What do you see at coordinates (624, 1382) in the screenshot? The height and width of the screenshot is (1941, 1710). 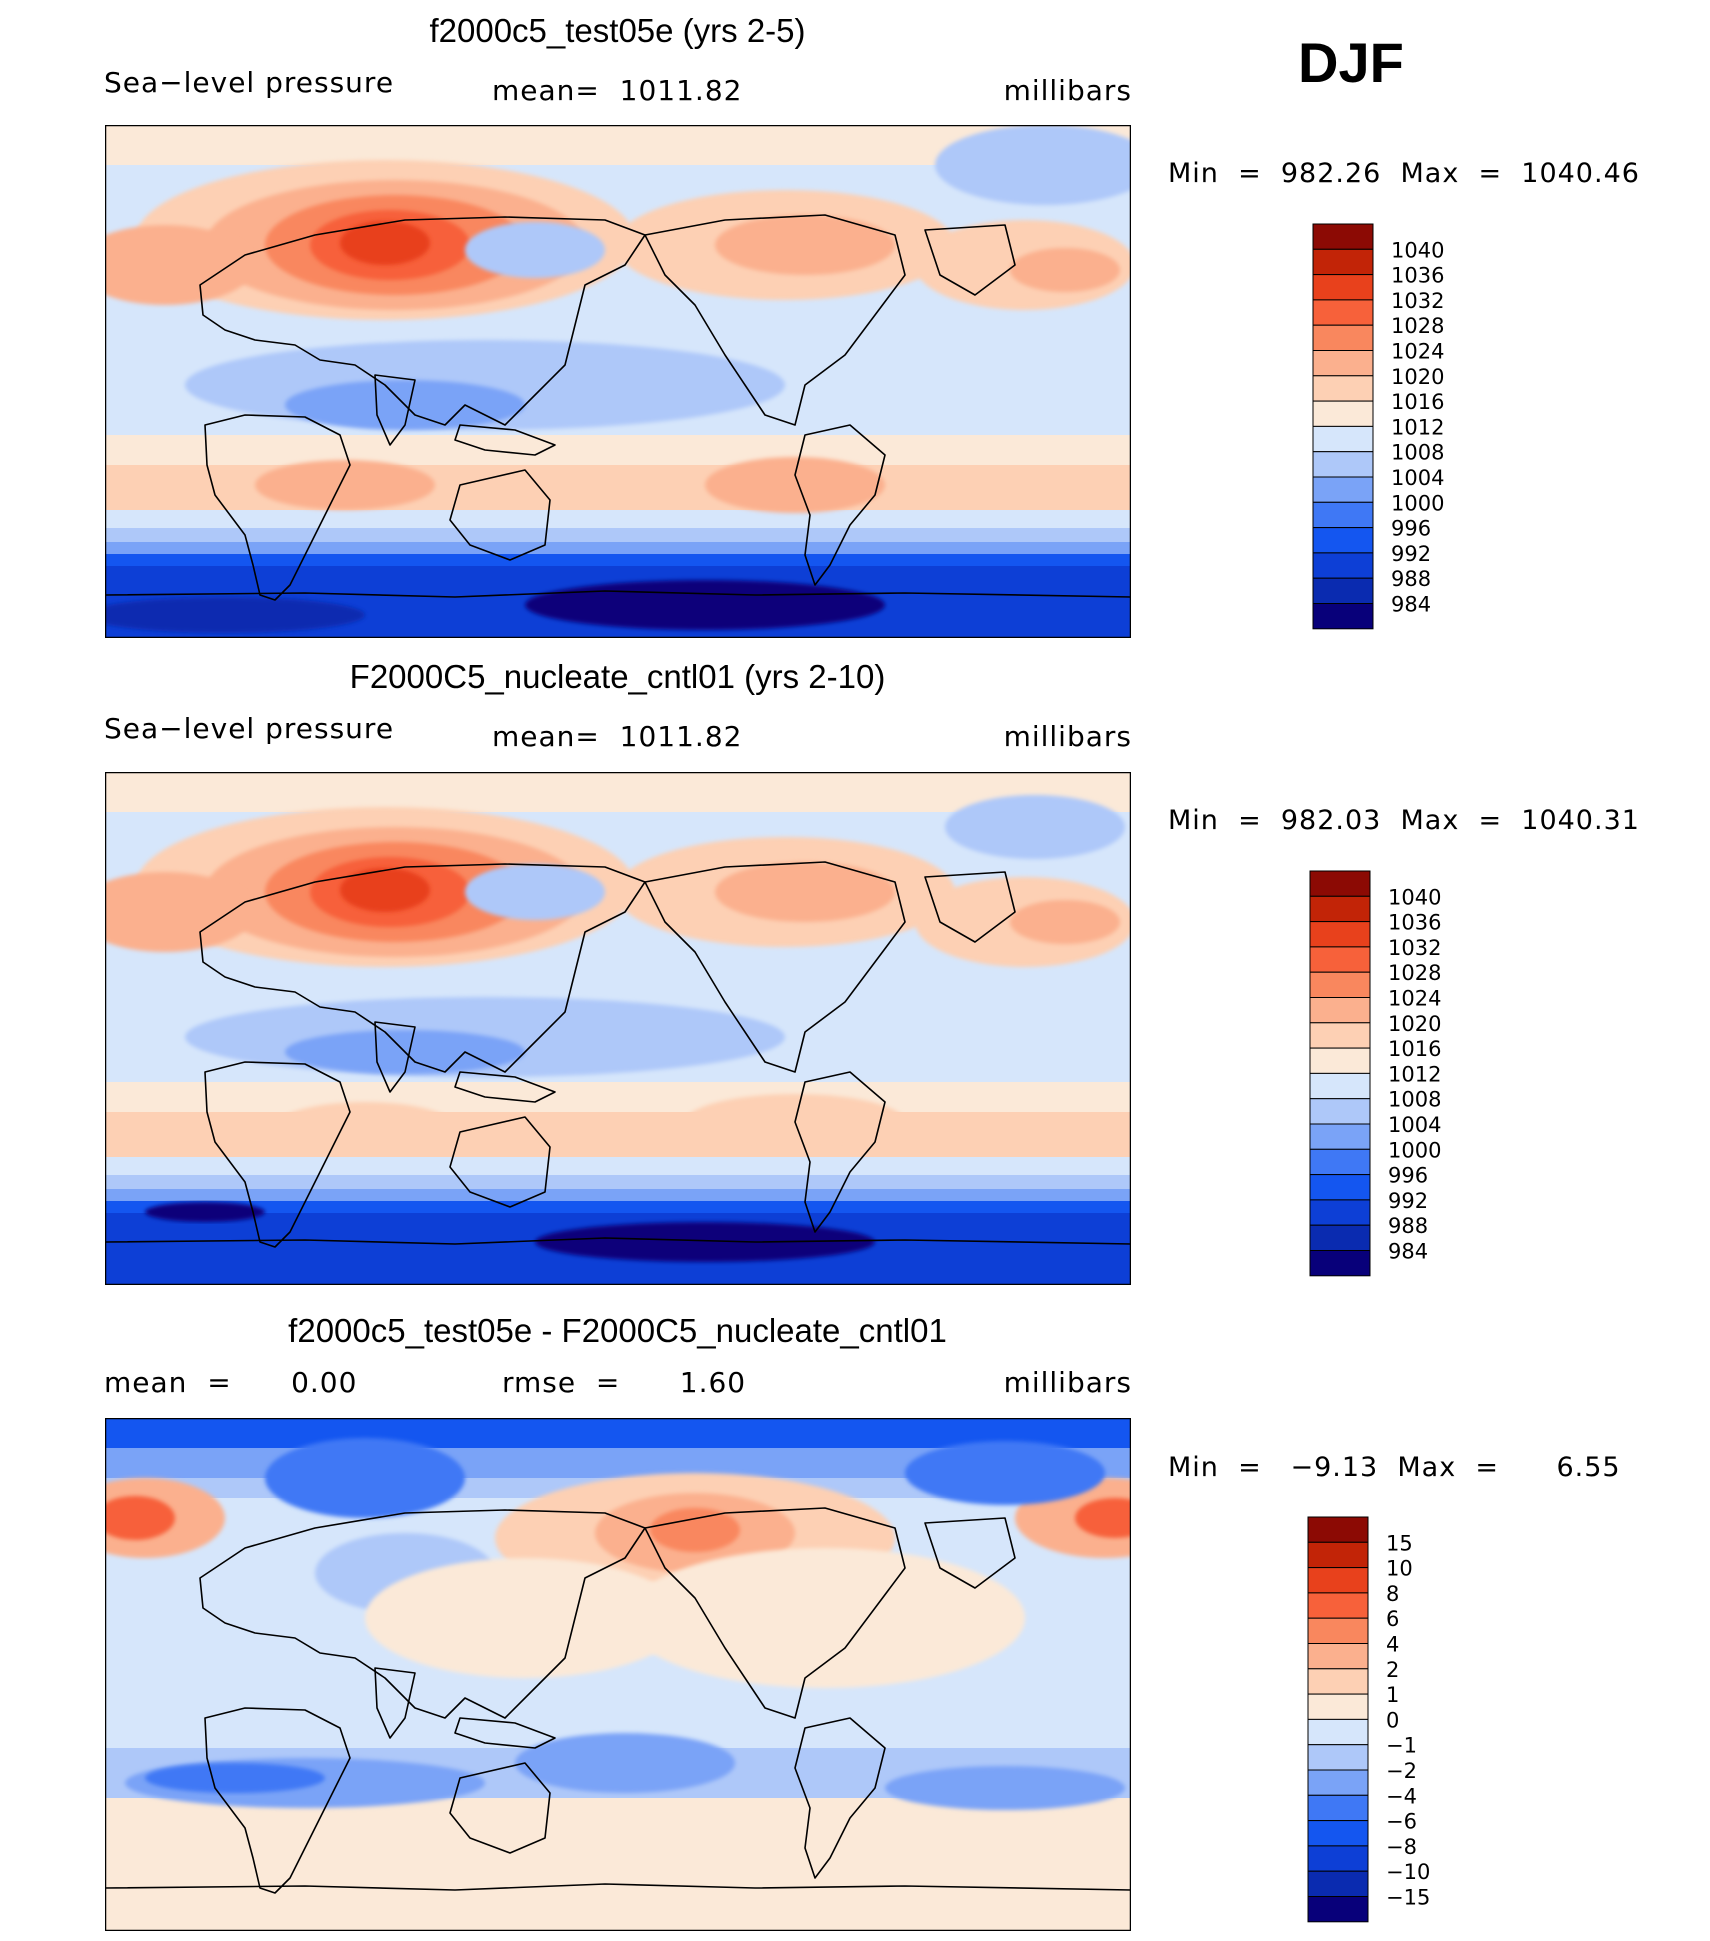 I see `rmse-label: rmse = 1.60` at bounding box center [624, 1382].